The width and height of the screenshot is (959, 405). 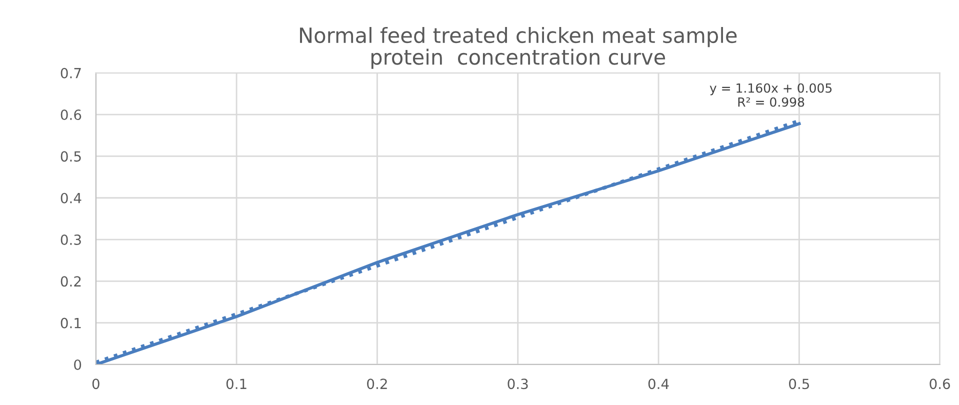 What do you see at coordinates (236, 384) in the screenshot?
I see `x-tick-label: 0.1` at bounding box center [236, 384].